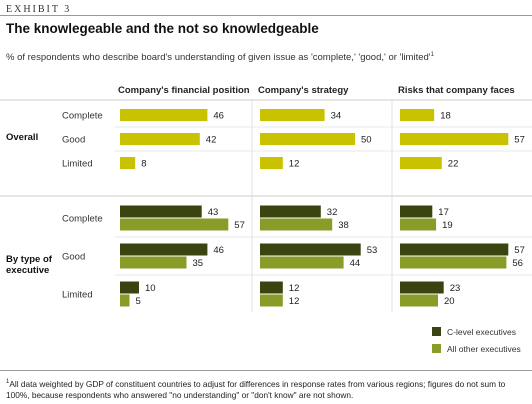  I want to click on bar-overall-complete-company-s-strategy, so click(292, 115).